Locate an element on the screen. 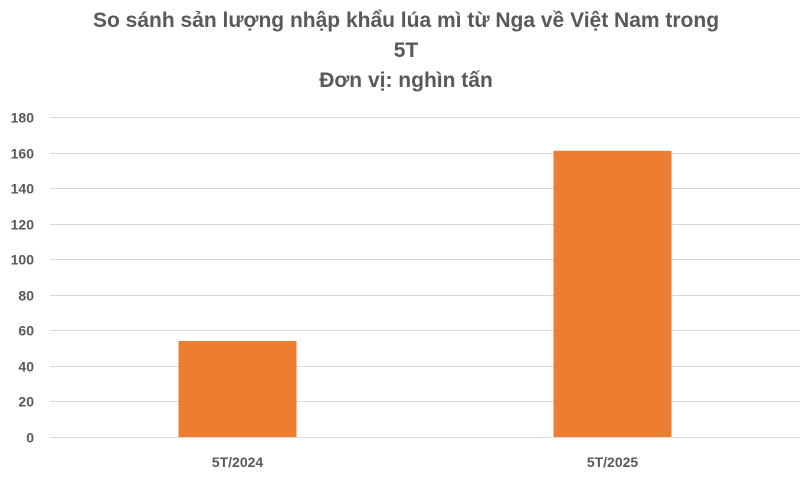  y-tick-label: 100 is located at coordinates (23, 260).